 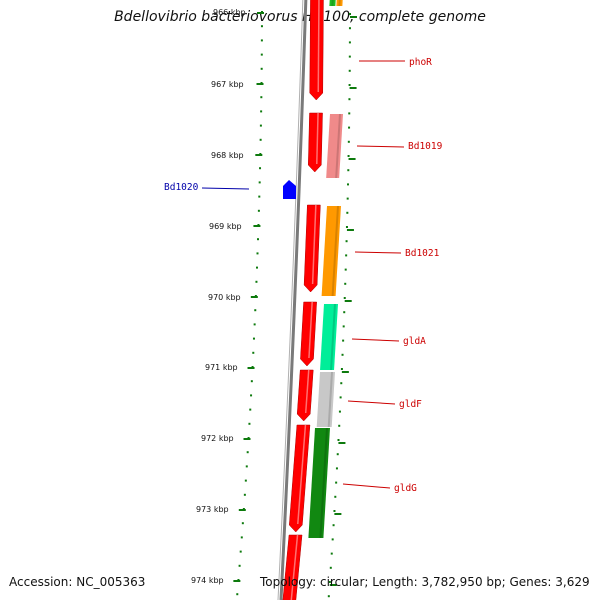 I want to click on feature-block-gldf, so click(x=325, y=399).